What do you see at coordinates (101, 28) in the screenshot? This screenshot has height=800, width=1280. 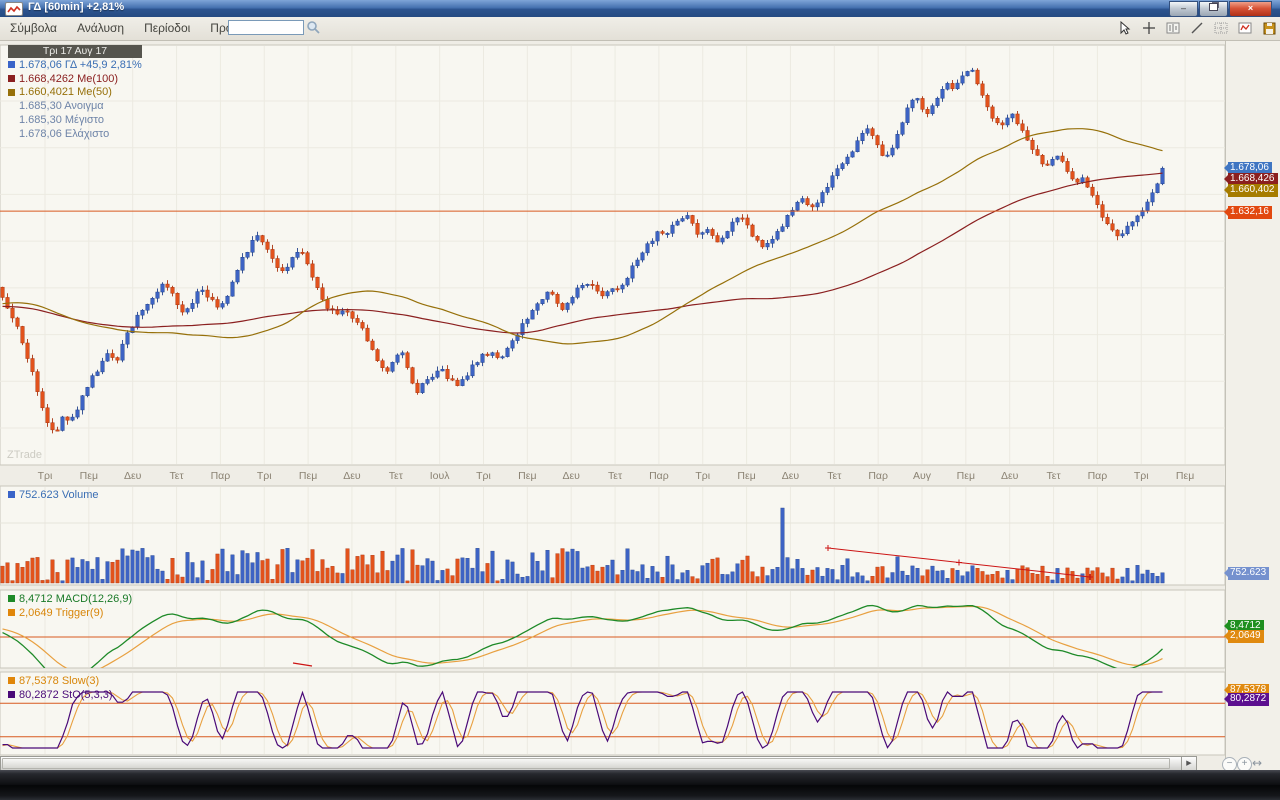 I see `menu-analysis: Ανάλυση` at bounding box center [101, 28].